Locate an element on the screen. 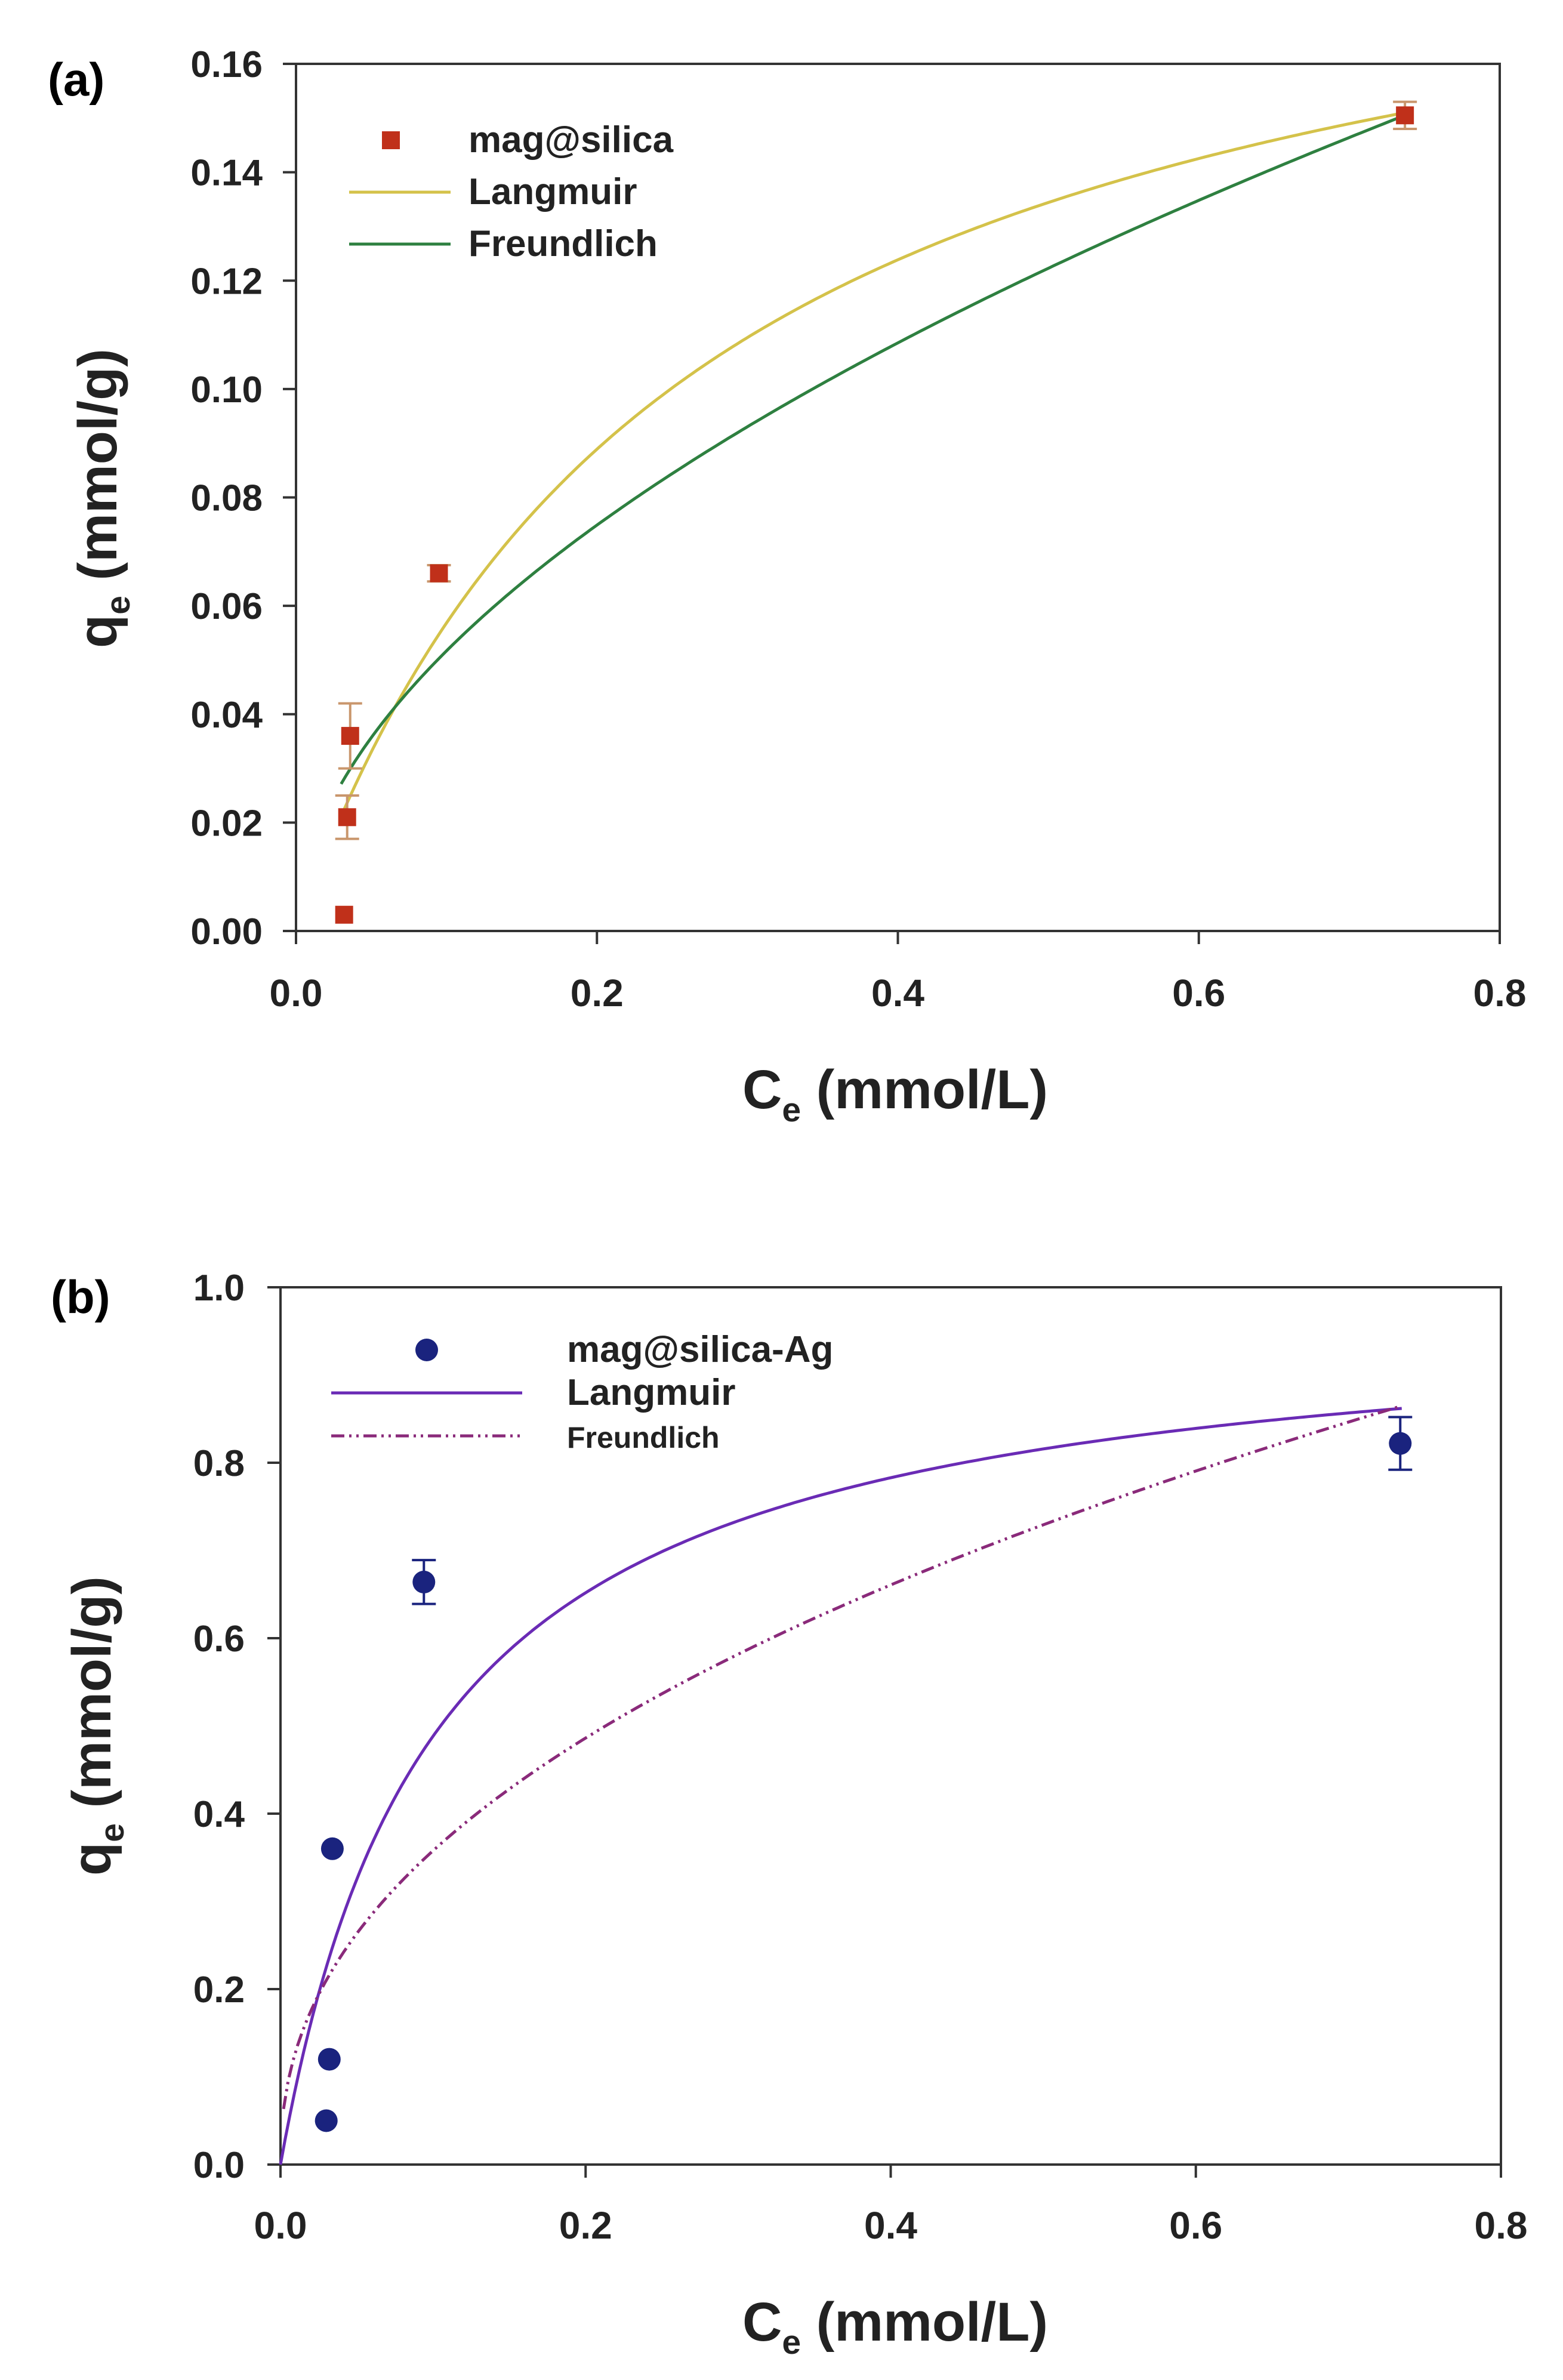 The height and width of the screenshot is (2380, 1563). y-tick-label: 0.0 is located at coordinates (219, 2165).